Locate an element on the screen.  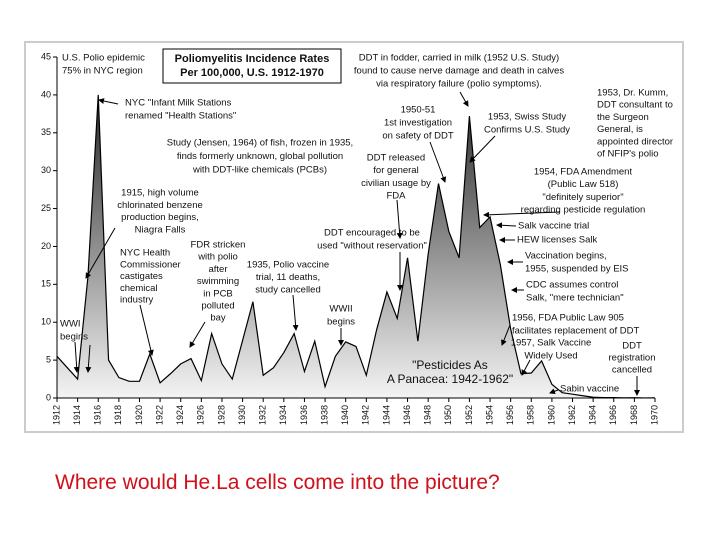
y-tick-label: 5 is located at coordinates (48, 359).